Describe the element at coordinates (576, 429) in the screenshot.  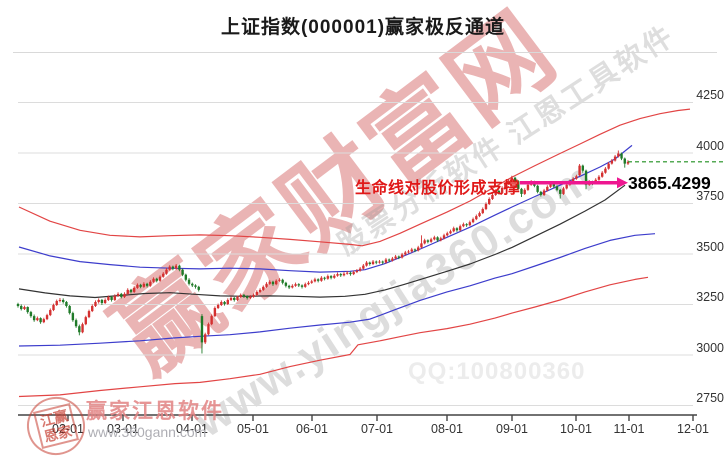
I see `x-axis-label: 10-01` at that location.